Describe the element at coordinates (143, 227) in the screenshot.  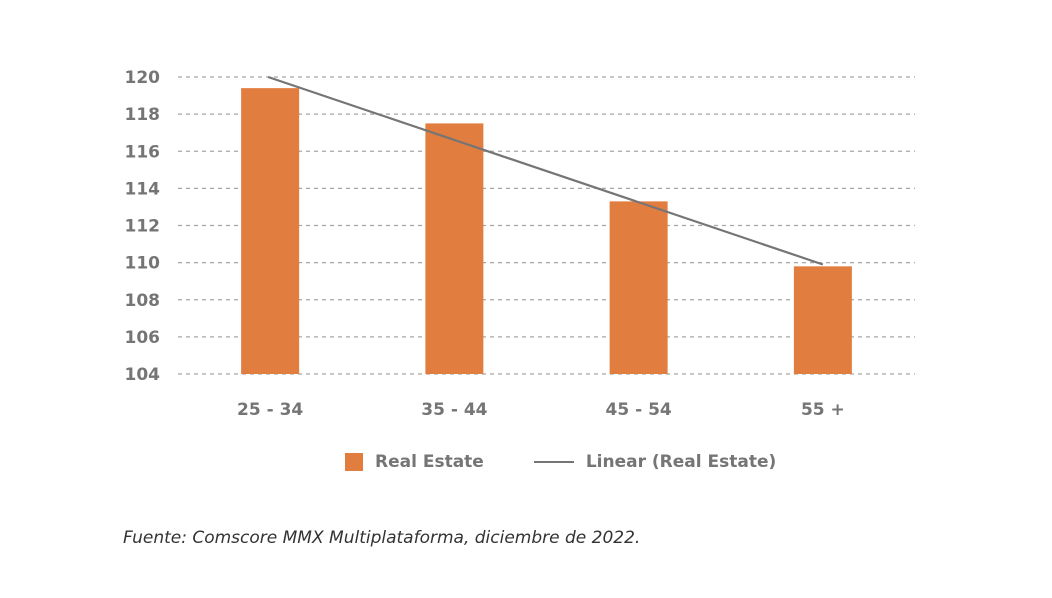
I see `y-tick-label: 112` at that location.